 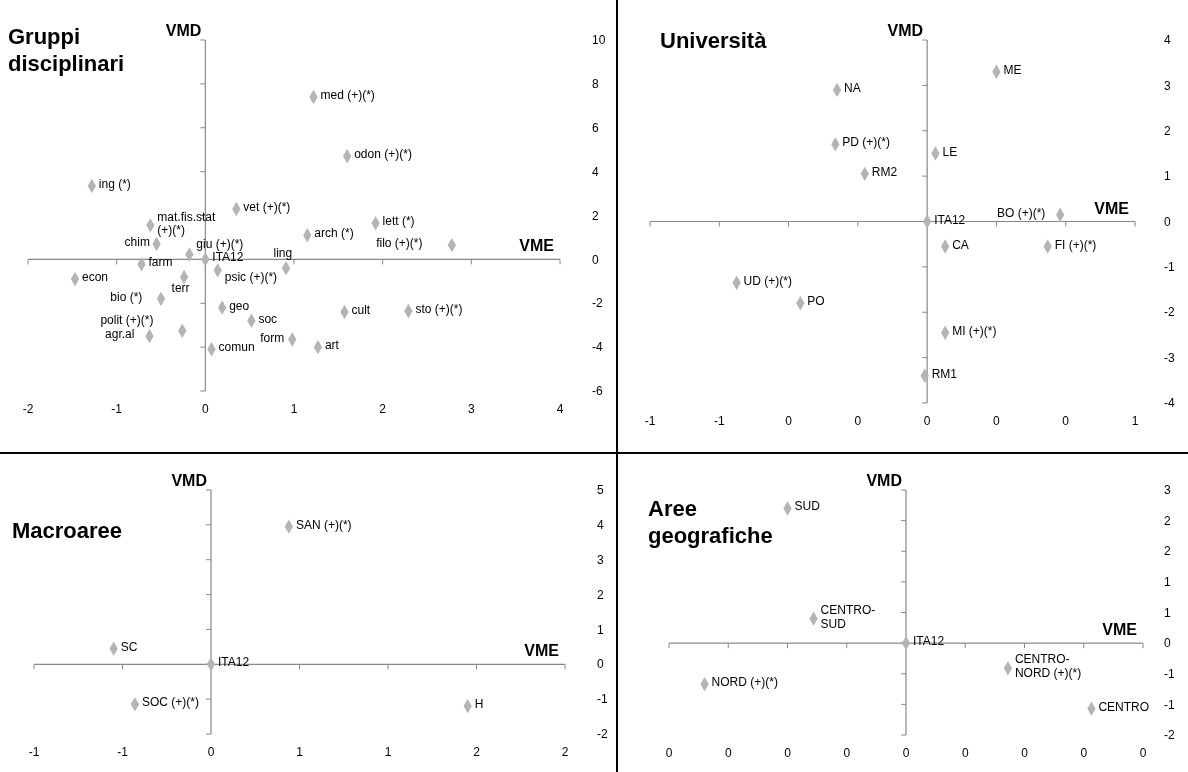 I want to click on annotation: SOC (+)(*), so click(x=170, y=702).